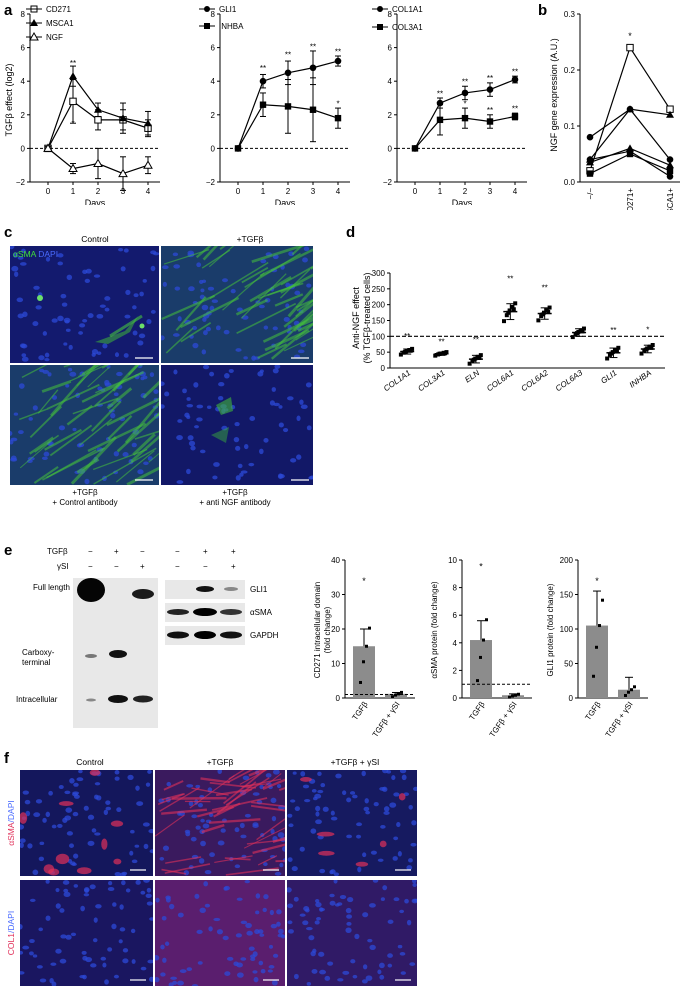 This screenshot has height=990, width=685. Describe the element at coordinates (259, 589) in the screenshot. I see `e-blot-gli1: GLI1` at that location.